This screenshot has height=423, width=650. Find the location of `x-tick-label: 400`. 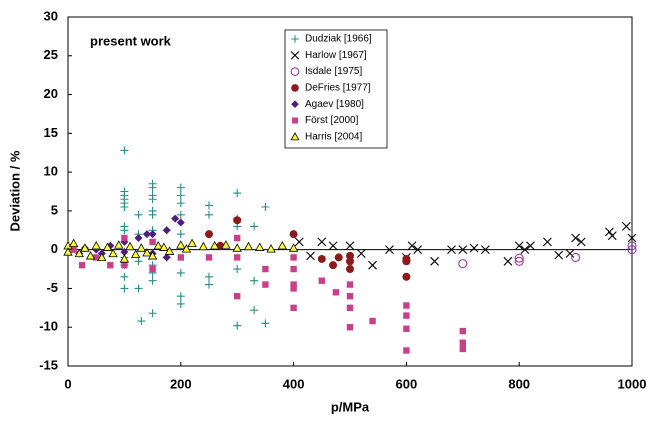

x-tick-label: 400 is located at coordinates (294, 383).